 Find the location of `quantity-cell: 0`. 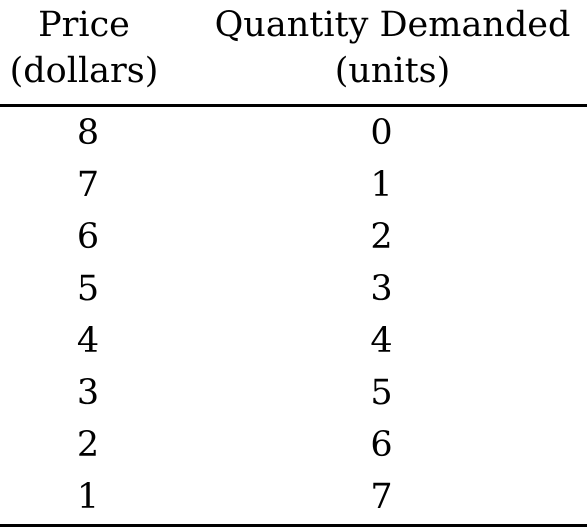

quantity-cell: 0 is located at coordinates (381, 133).